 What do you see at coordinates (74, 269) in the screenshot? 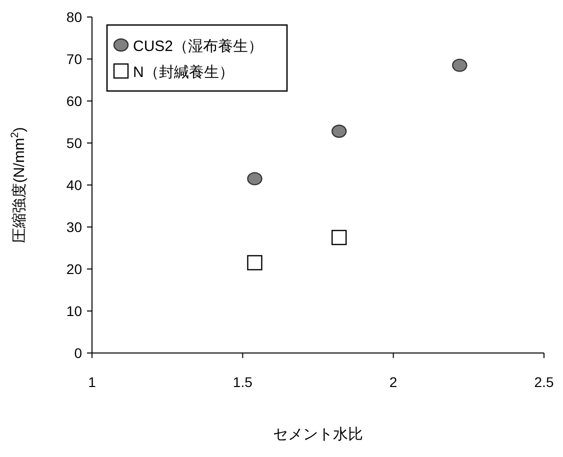
I see `y-tick-label: 20` at bounding box center [74, 269].